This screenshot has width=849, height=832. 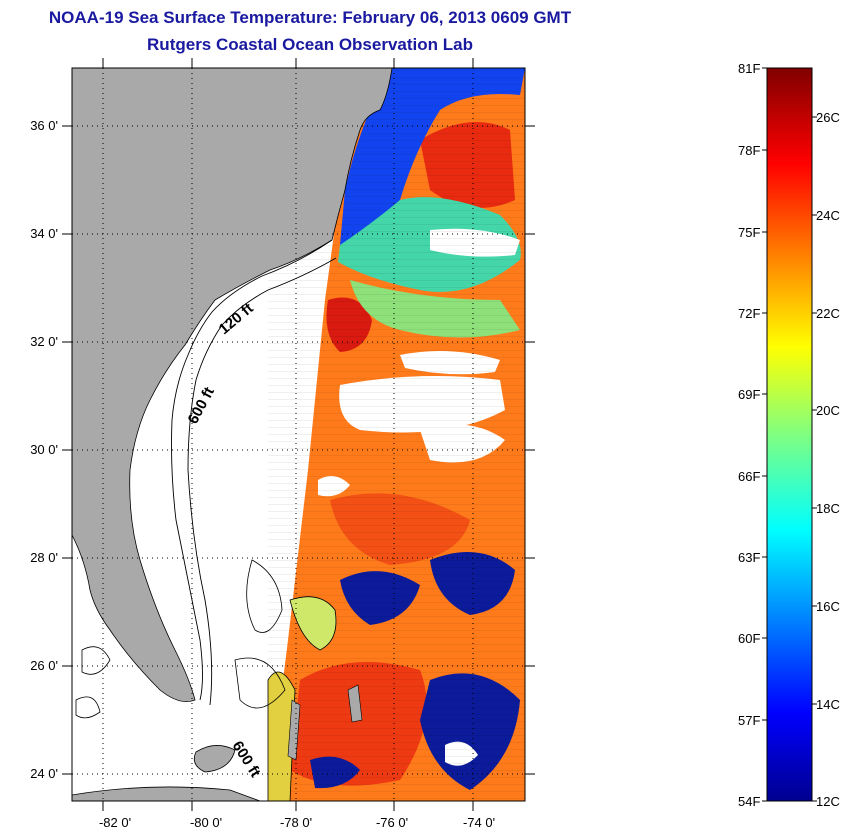 I want to click on colorbar-label-c: 26C, so click(x=828, y=117).